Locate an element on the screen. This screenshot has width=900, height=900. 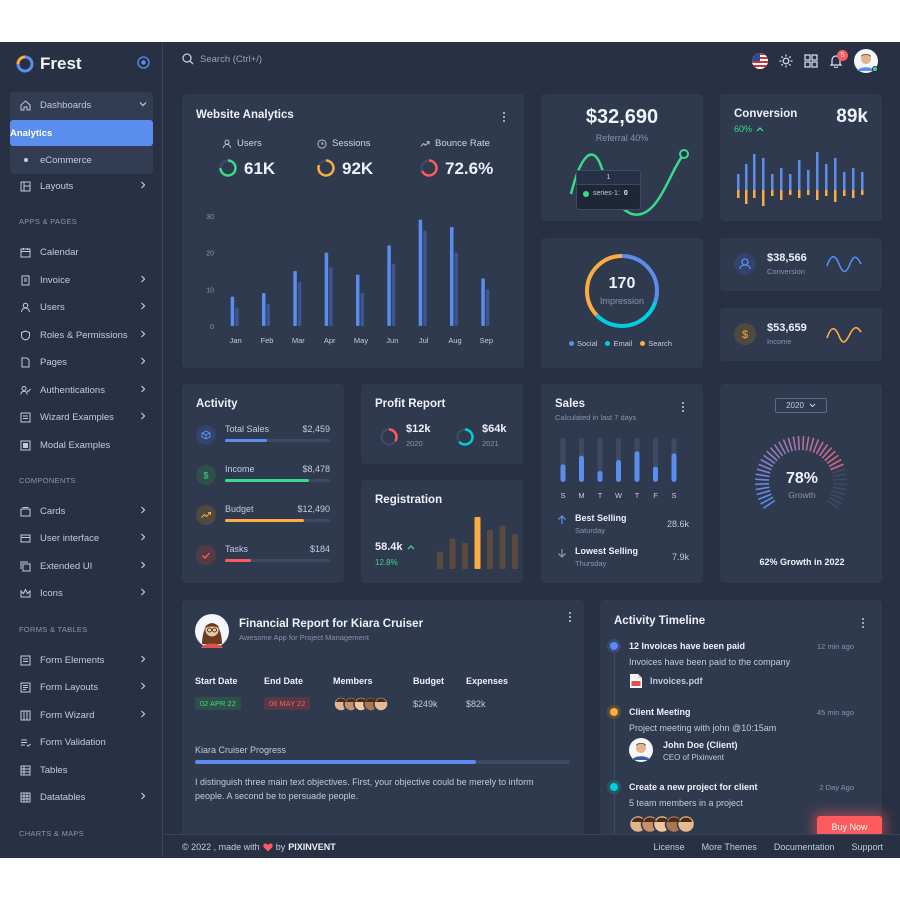
sidebar-item-pages: Pages is located at coordinates (81, 362).